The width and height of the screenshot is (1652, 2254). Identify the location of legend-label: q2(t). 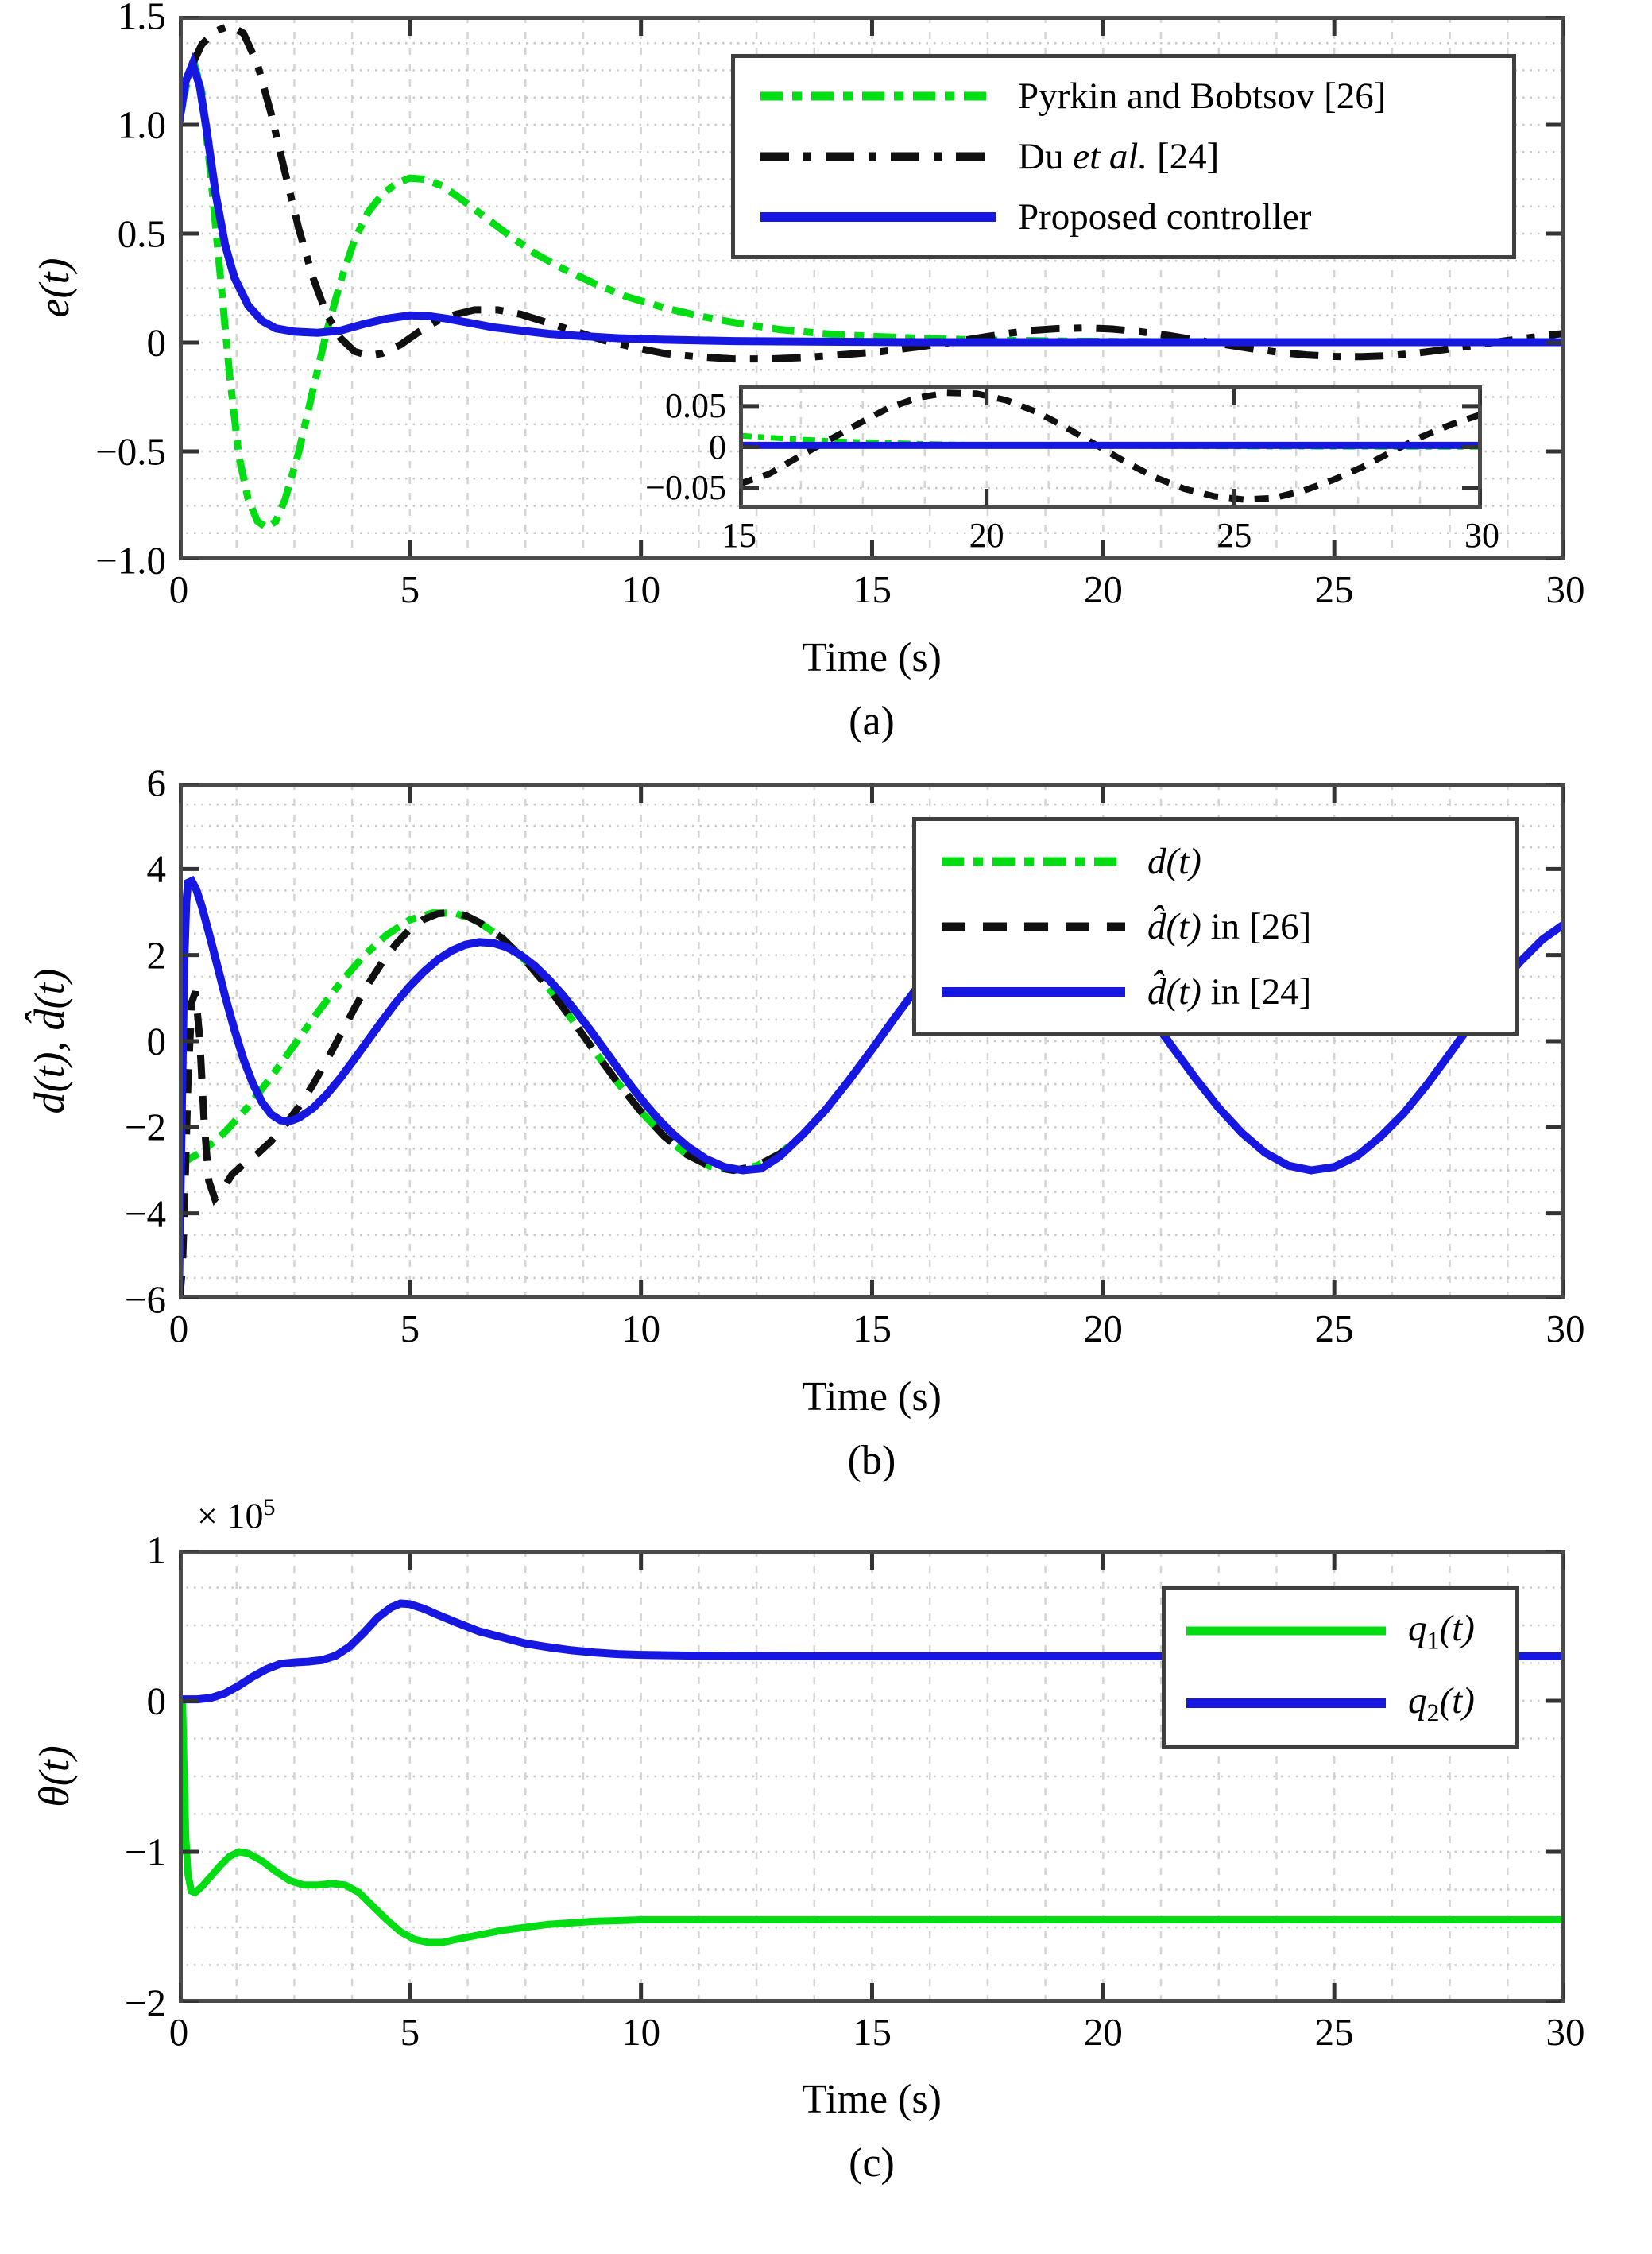
(1442, 1703).